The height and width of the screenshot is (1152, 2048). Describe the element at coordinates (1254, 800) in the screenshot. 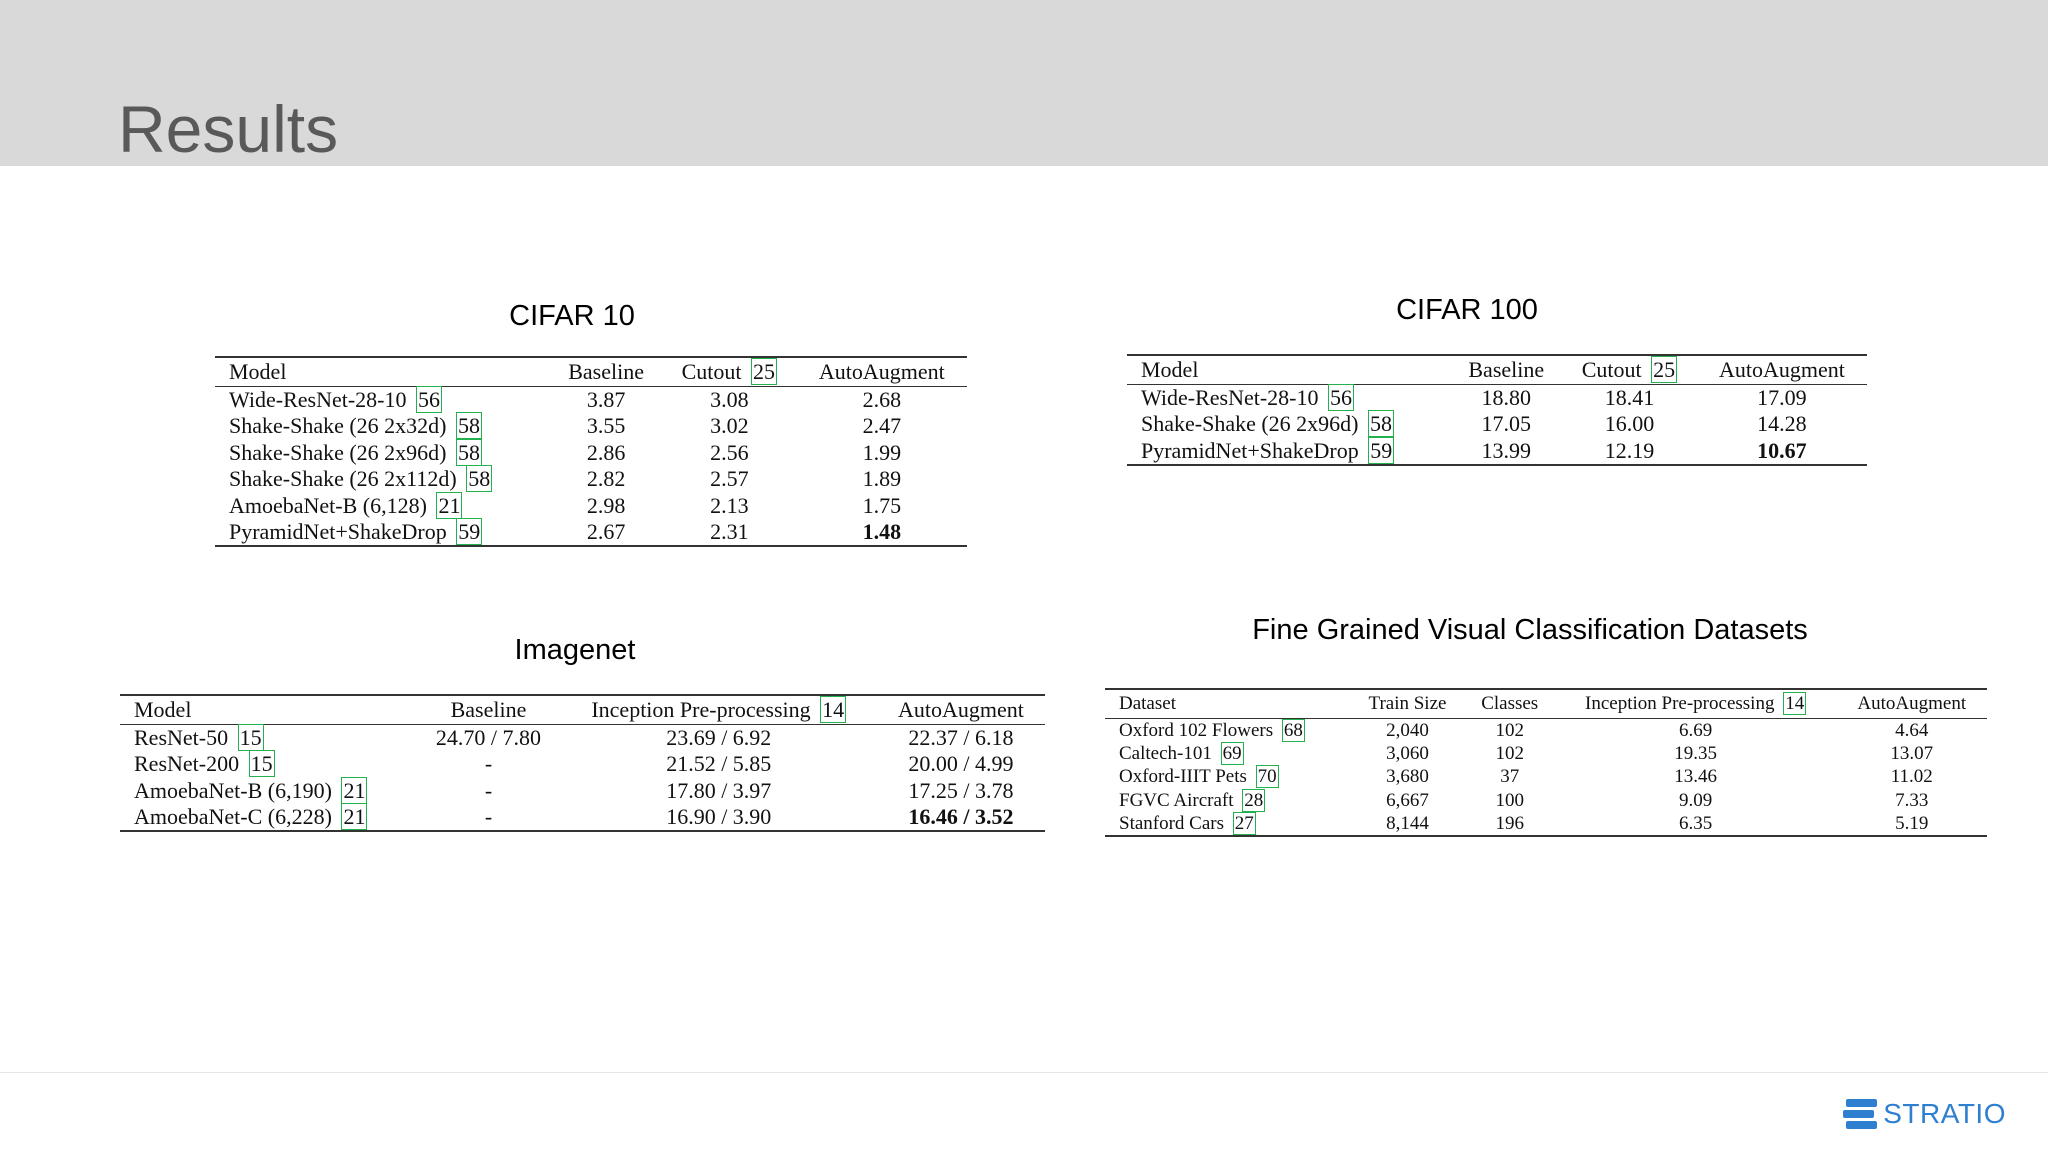

I see `citation-ref: 28` at that location.